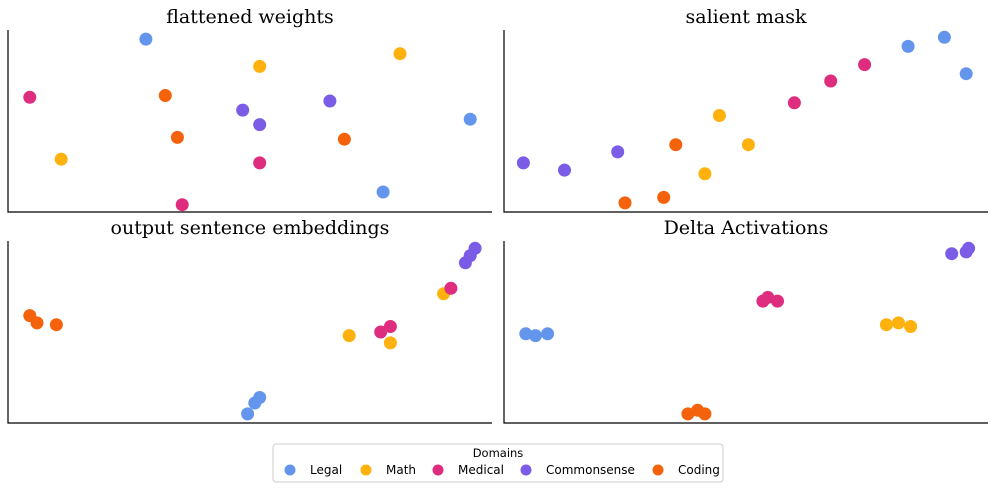 This screenshot has height=490, width=996. What do you see at coordinates (746, 17) in the screenshot?
I see `panel-title: salient mask` at bounding box center [746, 17].